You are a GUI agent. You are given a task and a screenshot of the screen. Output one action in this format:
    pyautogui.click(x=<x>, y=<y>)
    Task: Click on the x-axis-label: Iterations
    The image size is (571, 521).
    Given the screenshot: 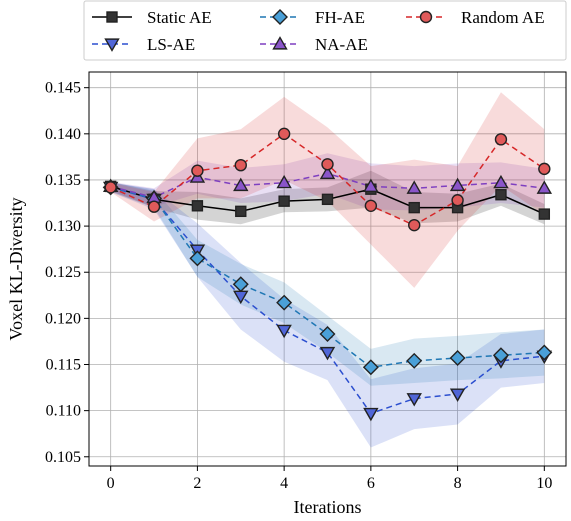 What is the action you would take?
    pyautogui.click(x=328, y=507)
    